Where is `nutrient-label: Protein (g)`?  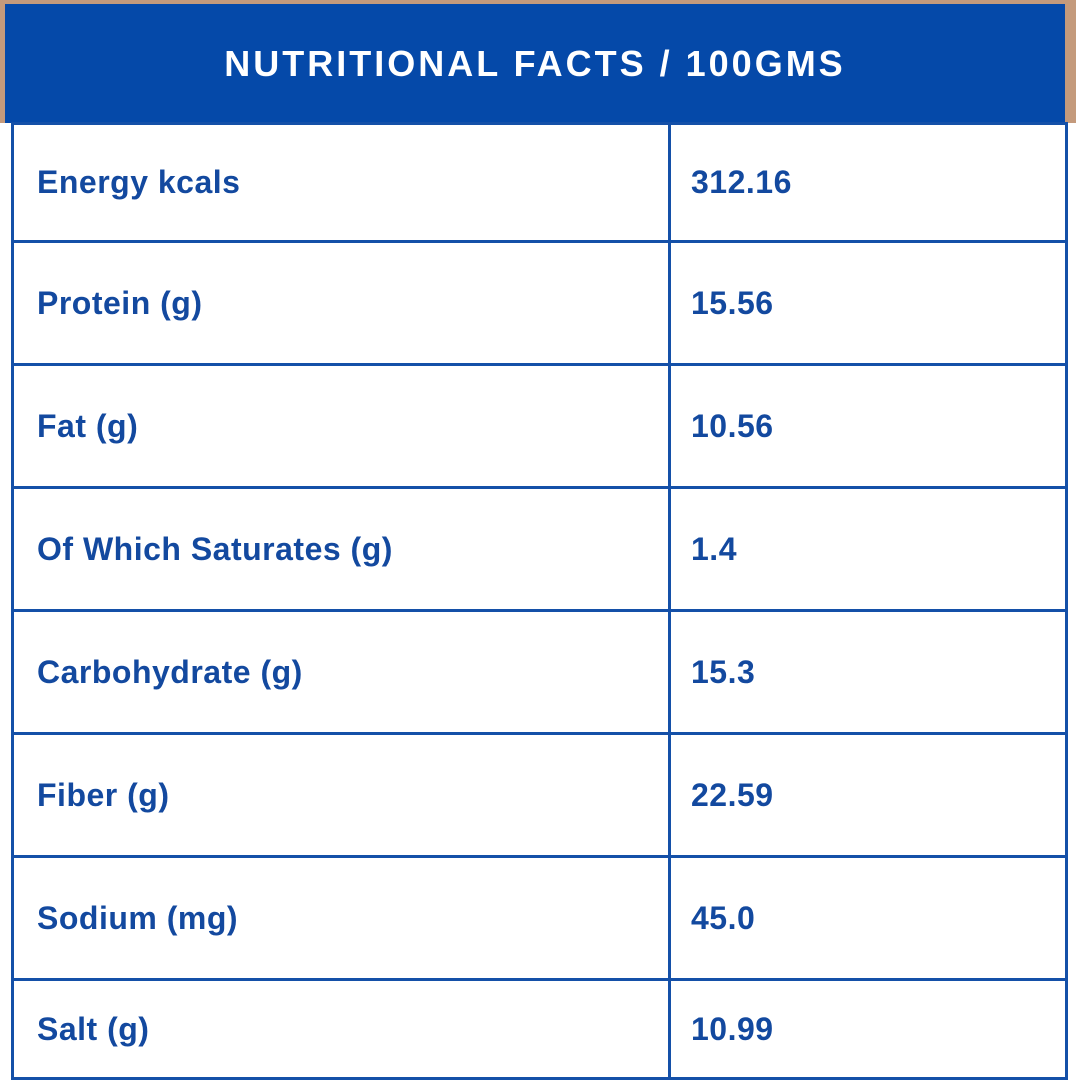 nutrient-label: Protein (g) is located at coordinates (120, 302).